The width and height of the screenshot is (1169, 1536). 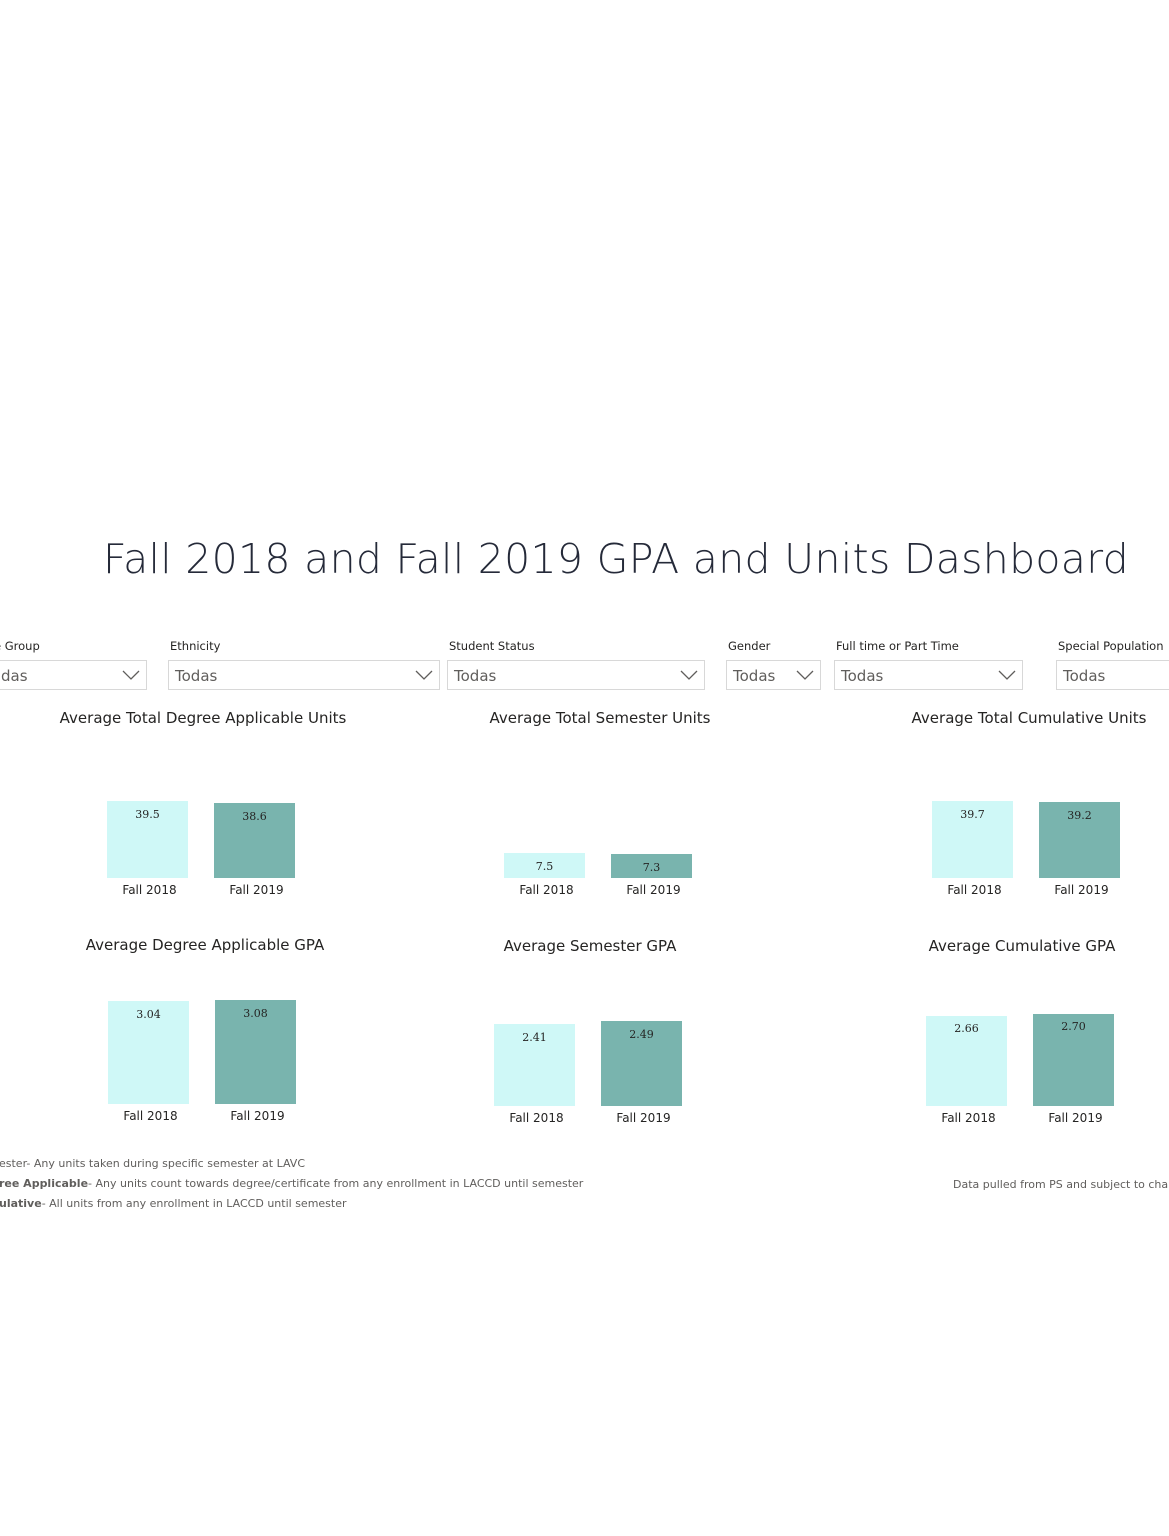 What do you see at coordinates (14, 676) in the screenshot?
I see `dropdown-value: das` at bounding box center [14, 676].